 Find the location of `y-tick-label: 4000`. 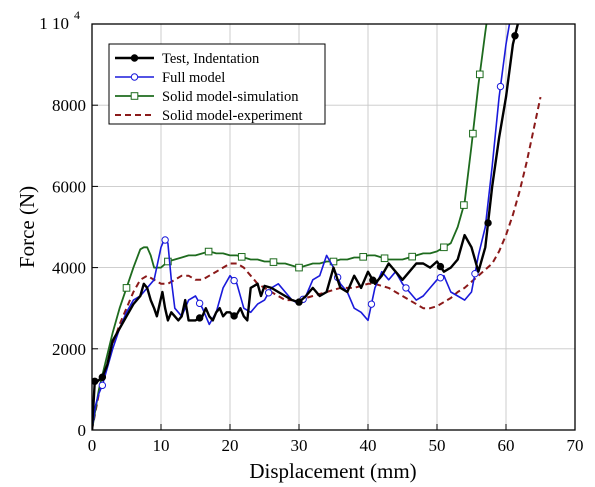

y-tick-label: 4000 is located at coordinates (69, 268).